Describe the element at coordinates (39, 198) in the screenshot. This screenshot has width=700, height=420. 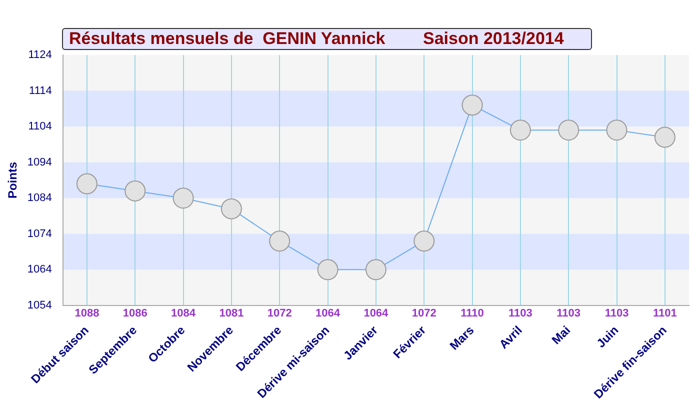
I see `y-tick-label: 1084` at that location.